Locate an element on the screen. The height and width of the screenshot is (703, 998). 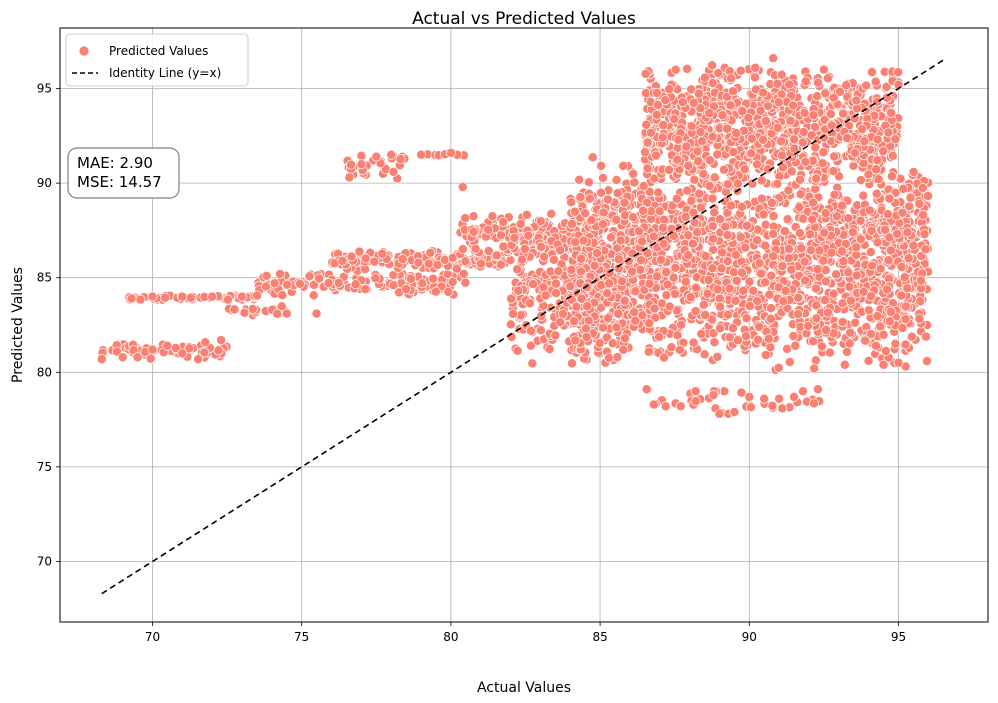
data-point-2044 is located at coordinates (870, 252).